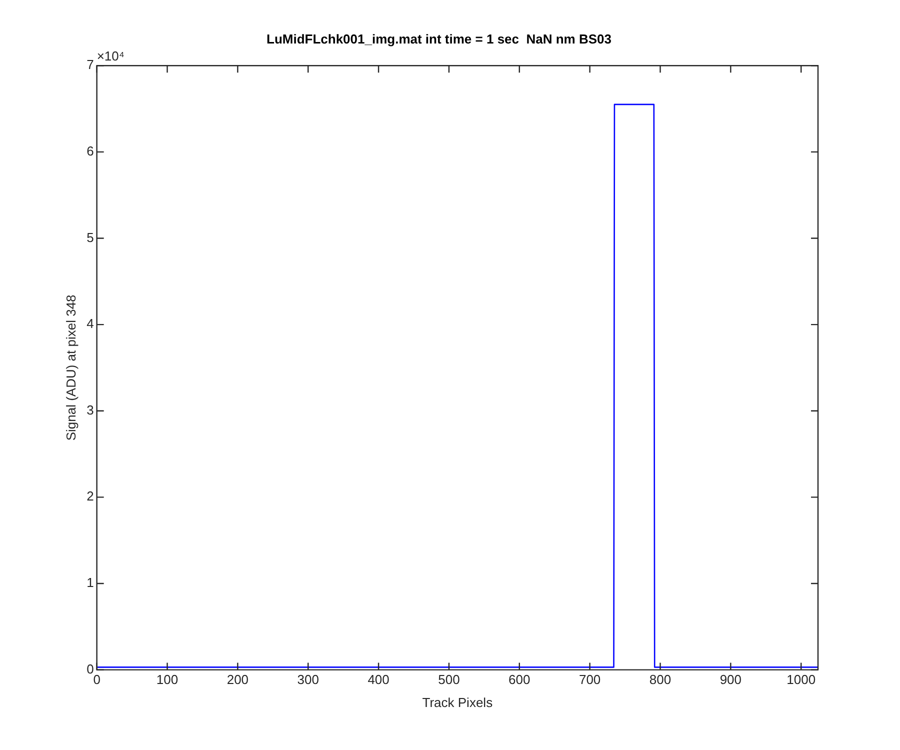 This screenshot has height=750, width=900. What do you see at coordinates (458, 702) in the screenshot?
I see `x-axis-title: Track Pixels` at bounding box center [458, 702].